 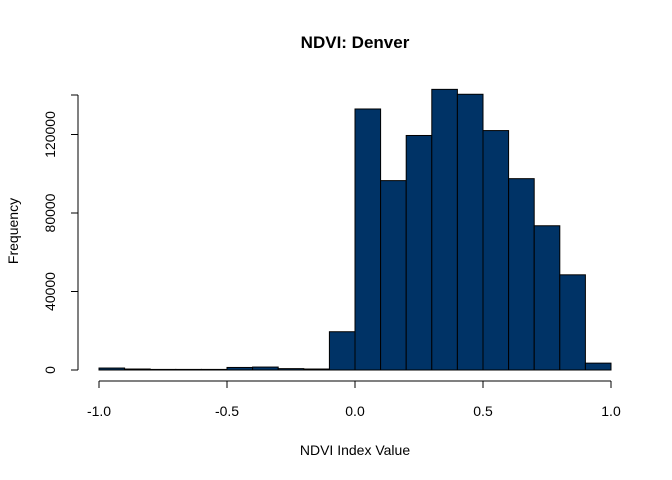 What do you see at coordinates (355, 450) in the screenshot?
I see `x-axis-label: NDVI Index Value` at bounding box center [355, 450].